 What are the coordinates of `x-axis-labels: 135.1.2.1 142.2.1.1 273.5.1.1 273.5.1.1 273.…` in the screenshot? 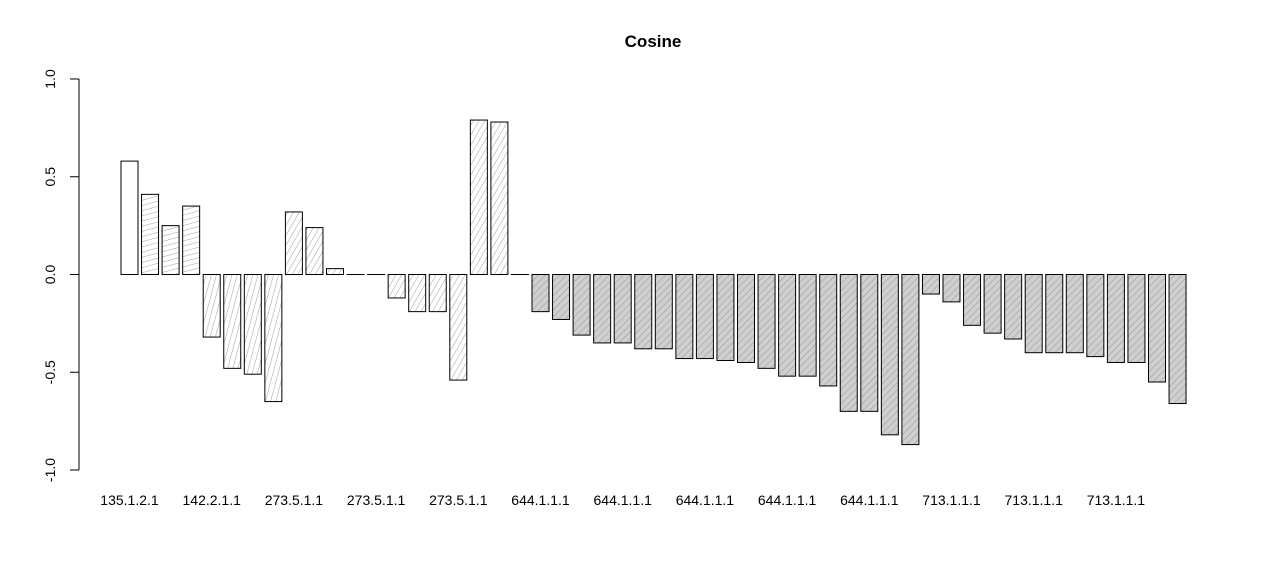 It's located at (622, 500).